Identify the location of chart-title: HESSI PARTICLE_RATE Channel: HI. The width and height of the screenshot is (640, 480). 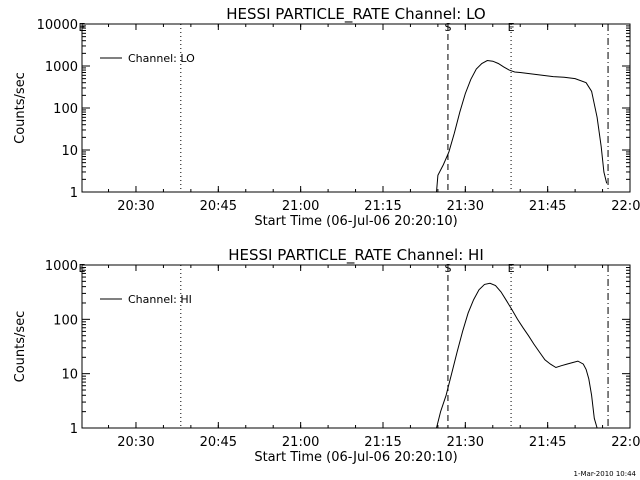
(356, 255).